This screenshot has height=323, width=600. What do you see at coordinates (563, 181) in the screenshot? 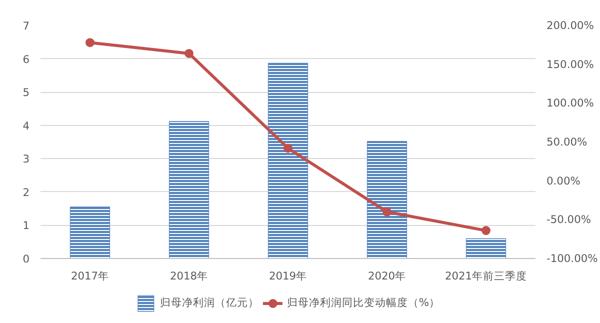
I see `y2-tick-label: 0.00%` at bounding box center [563, 181].